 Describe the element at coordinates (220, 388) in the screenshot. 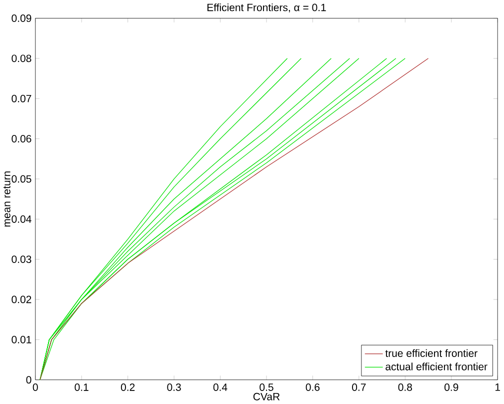

I see `x-tick-label: 0.4` at that location.